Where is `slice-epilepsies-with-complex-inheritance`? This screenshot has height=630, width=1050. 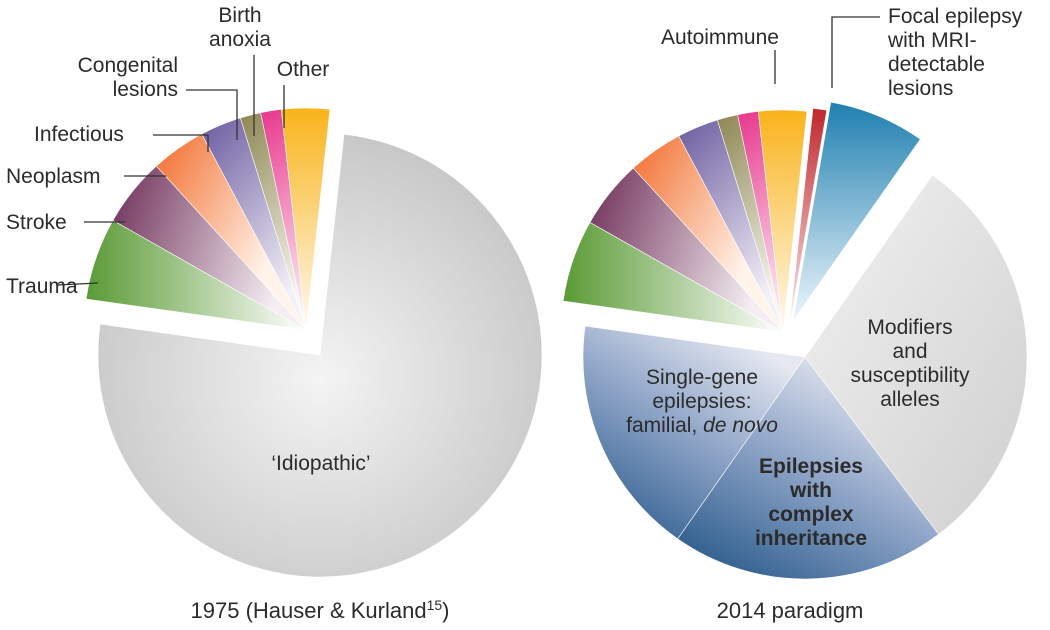
slice-epilepsies-with-complex-inheritance is located at coordinates (694, 432).